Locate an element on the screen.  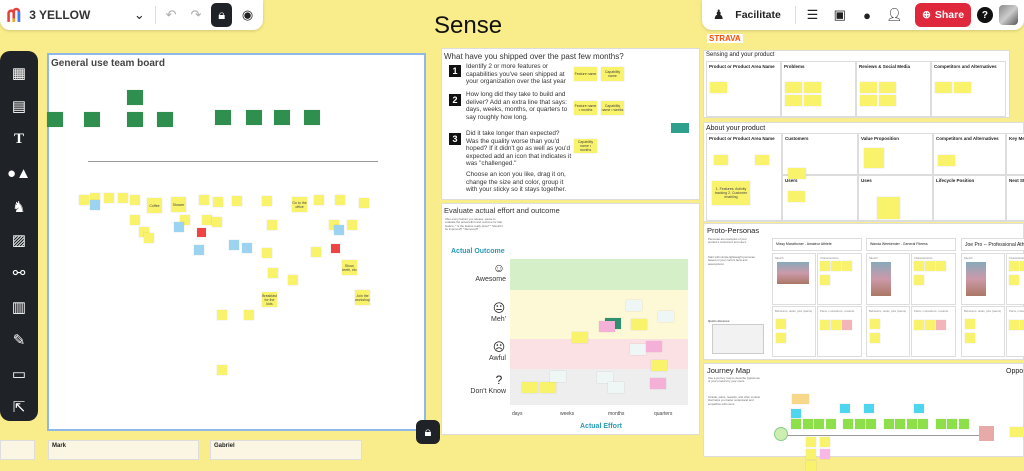
text-icon: T is located at coordinates (18, 139).